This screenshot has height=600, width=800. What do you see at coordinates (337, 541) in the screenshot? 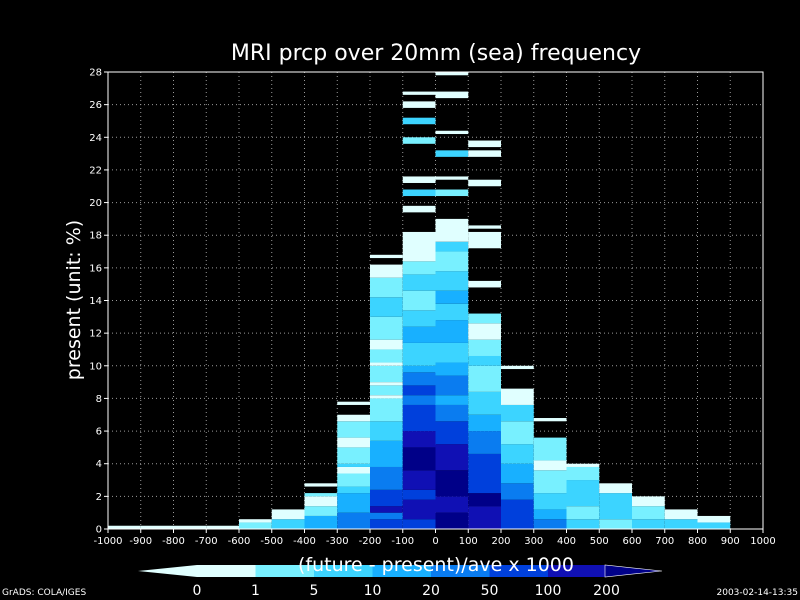
I see `x-tick-label: -300` at bounding box center [337, 541].